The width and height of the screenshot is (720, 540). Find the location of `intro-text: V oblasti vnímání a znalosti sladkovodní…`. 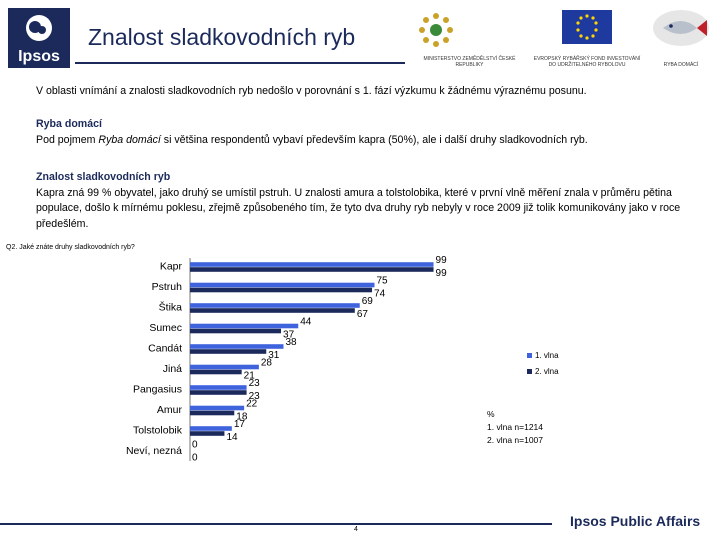

intro-text: V oblasti vnímání a znalosti sladkovodní… is located at coordinates (311, 91).